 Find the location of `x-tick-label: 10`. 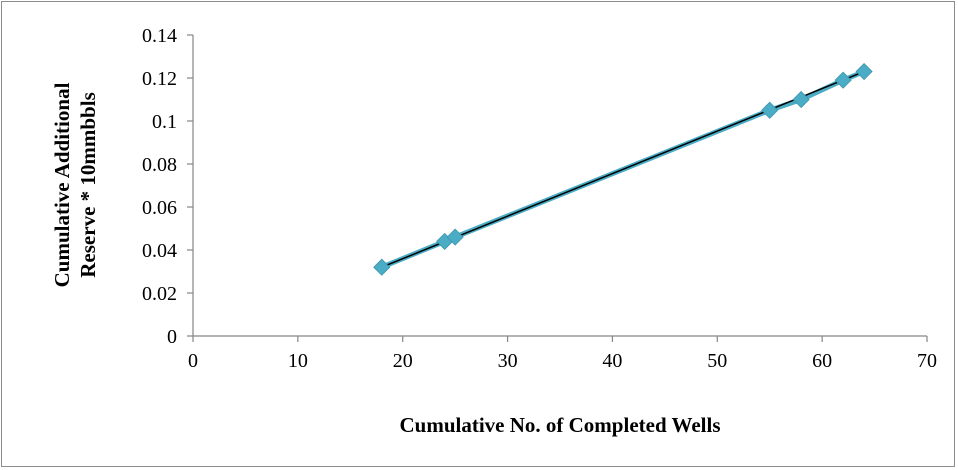

x-tick-label: 10 is located at coordinates (298, 361).